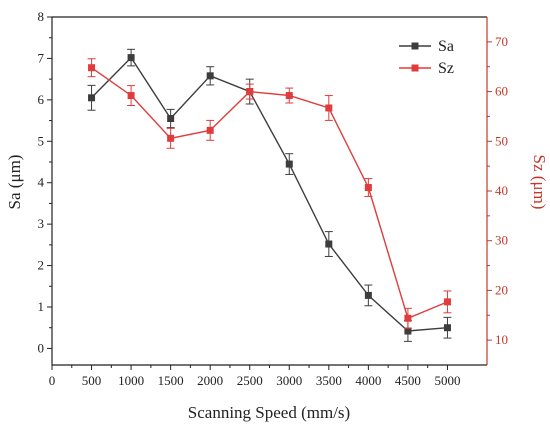 This screenshot has width=550, height=436. I want to click on y-left-tick-label: 1, so click(41, 306).